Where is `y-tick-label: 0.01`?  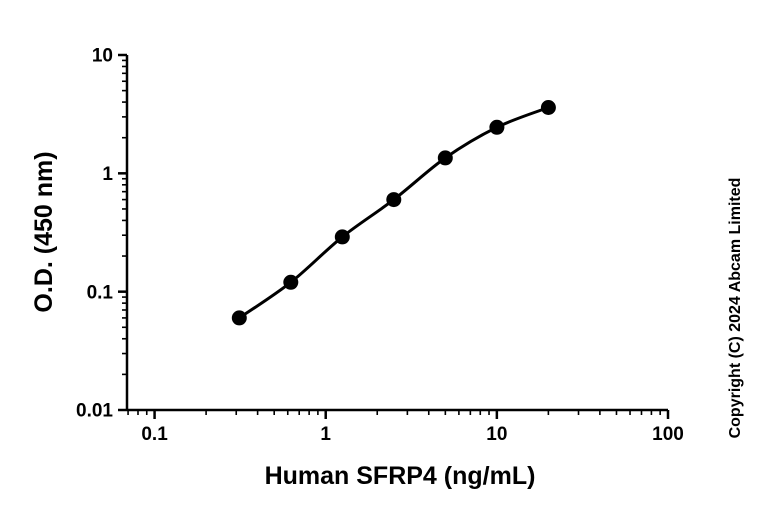
y-tick-label: 0.01 is located at coordinates (94, 411).